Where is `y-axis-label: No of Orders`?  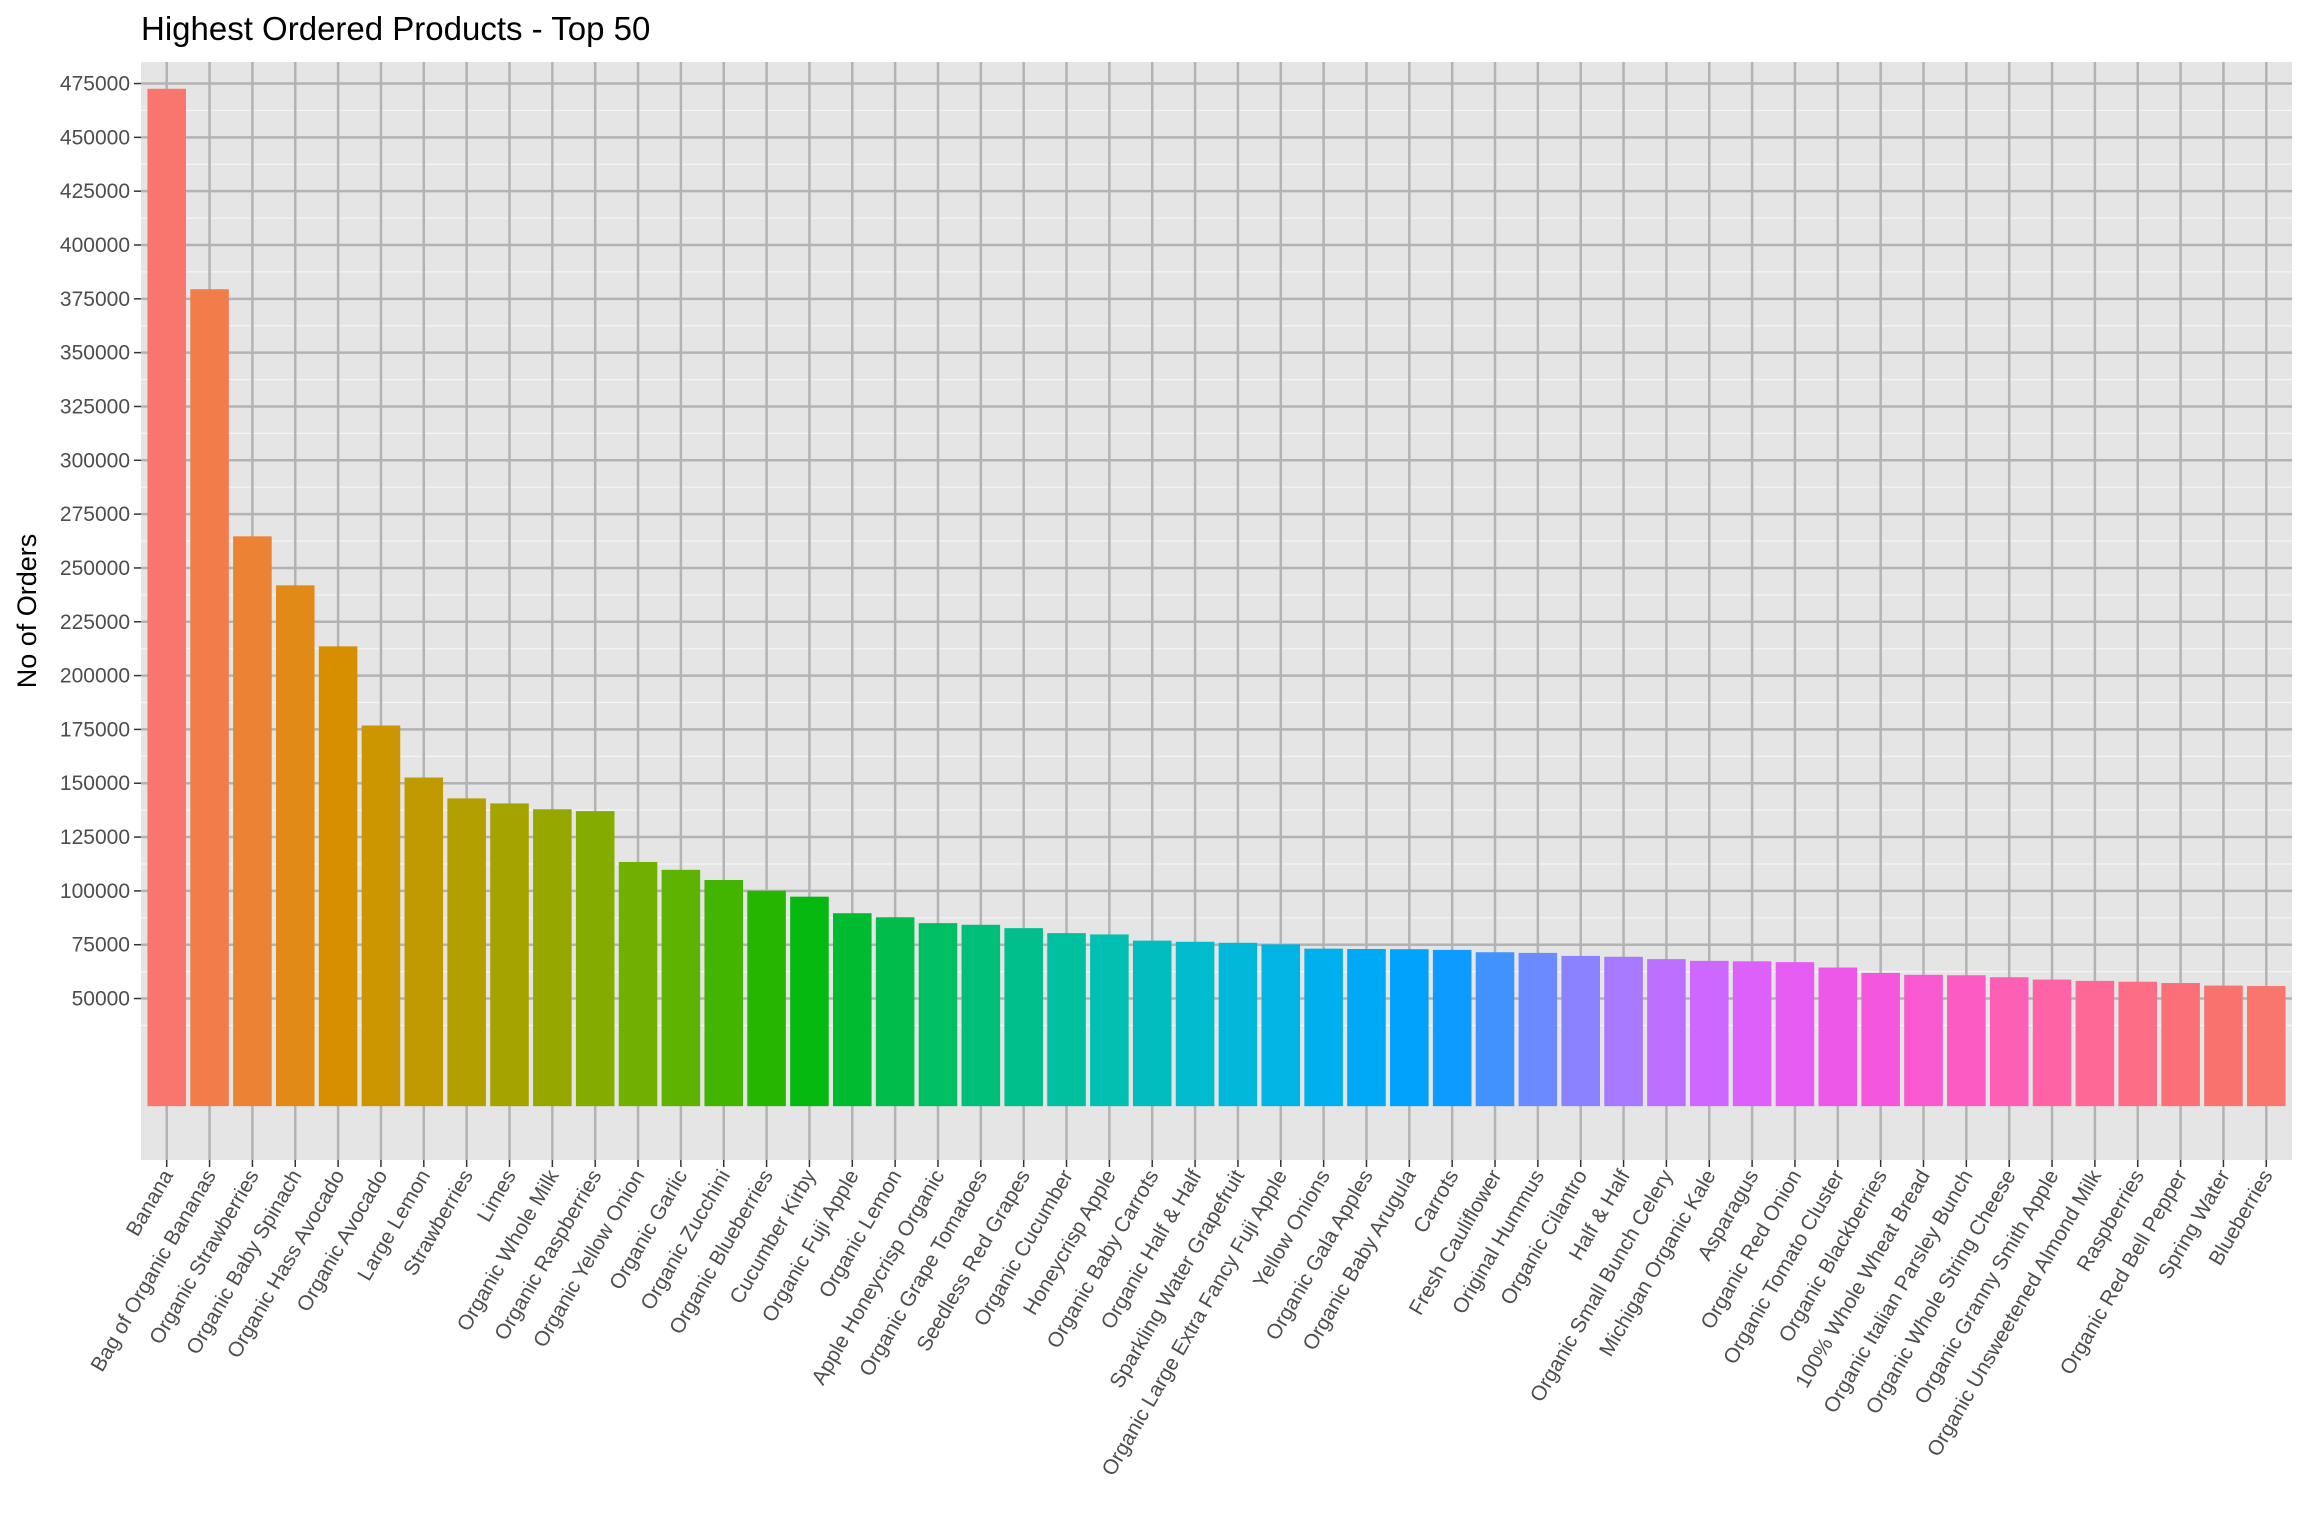
y-axis-label: No of Orders is located at coordinates (27, 611).